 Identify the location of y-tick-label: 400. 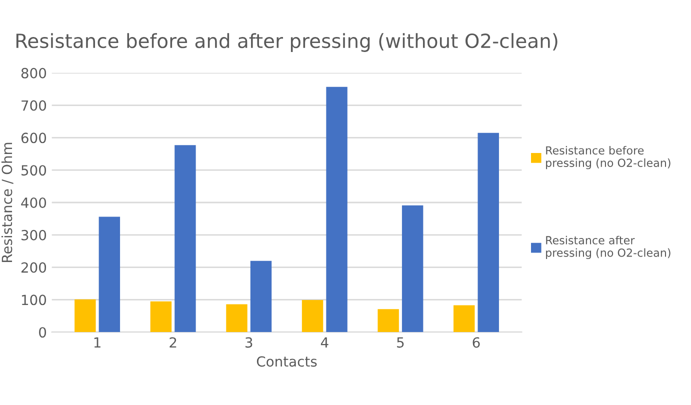
(33, 202).